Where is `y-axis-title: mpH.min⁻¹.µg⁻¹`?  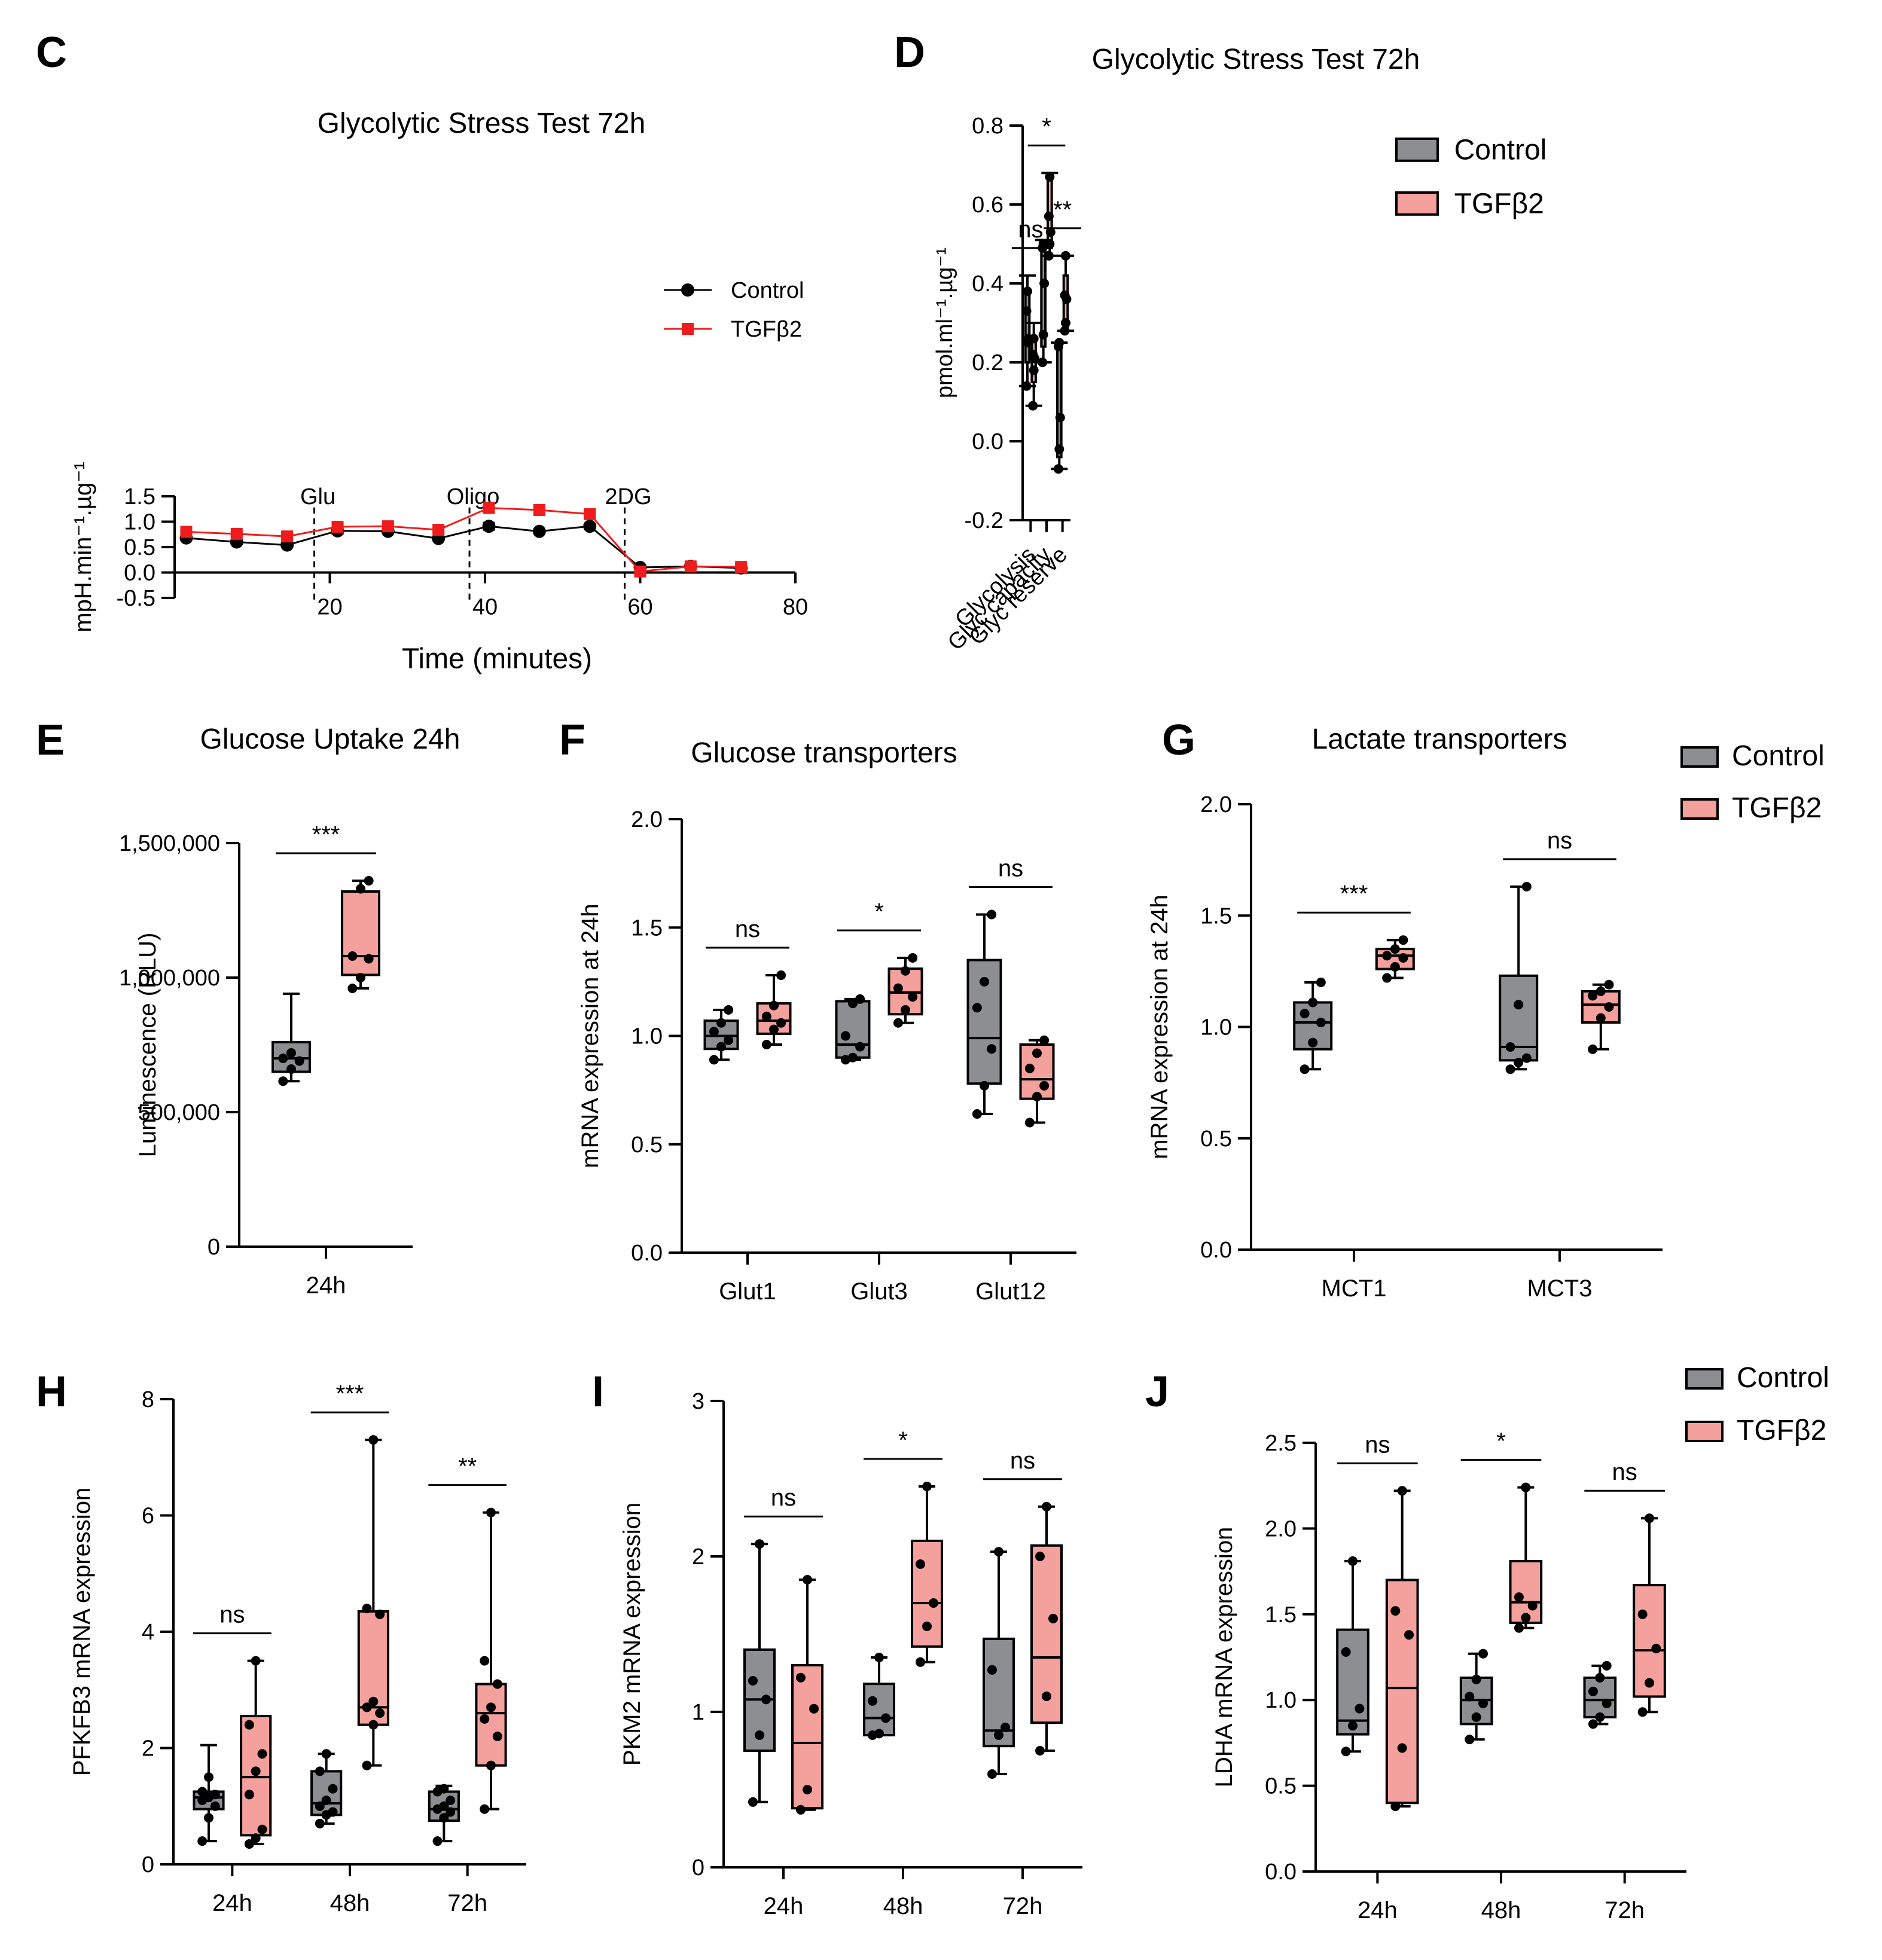 y-axis-title: mpH.min⁻¹.µg⁻¹ is located at coordinates (83, 547).